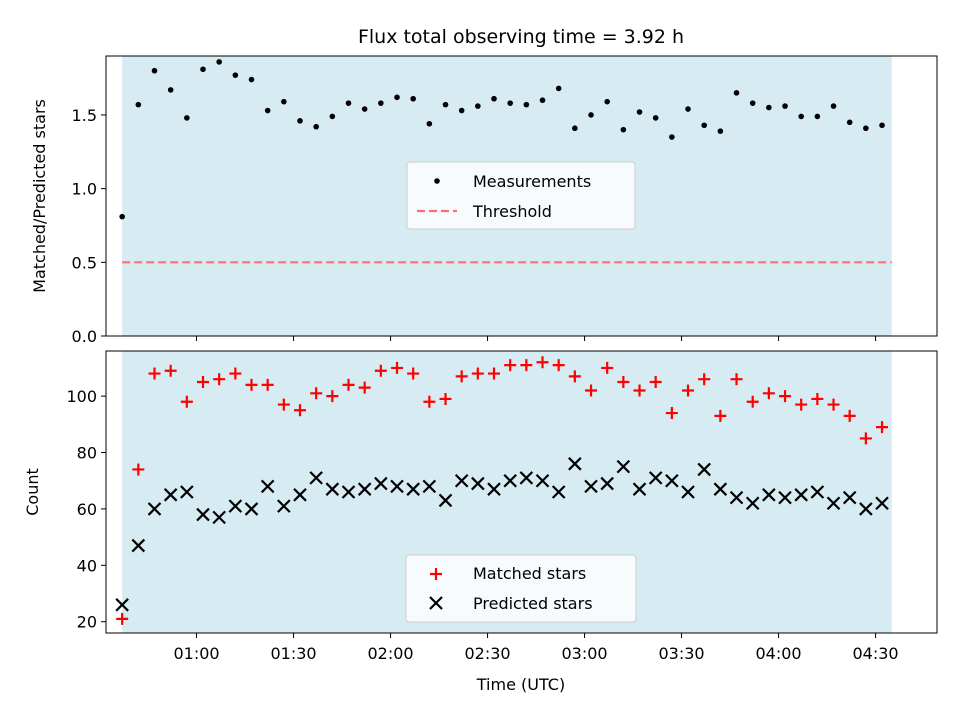 The width and height of the screenshot is (960, 720). I want to click on bottom-xlabel: Time (UTC), so click(520, 684).